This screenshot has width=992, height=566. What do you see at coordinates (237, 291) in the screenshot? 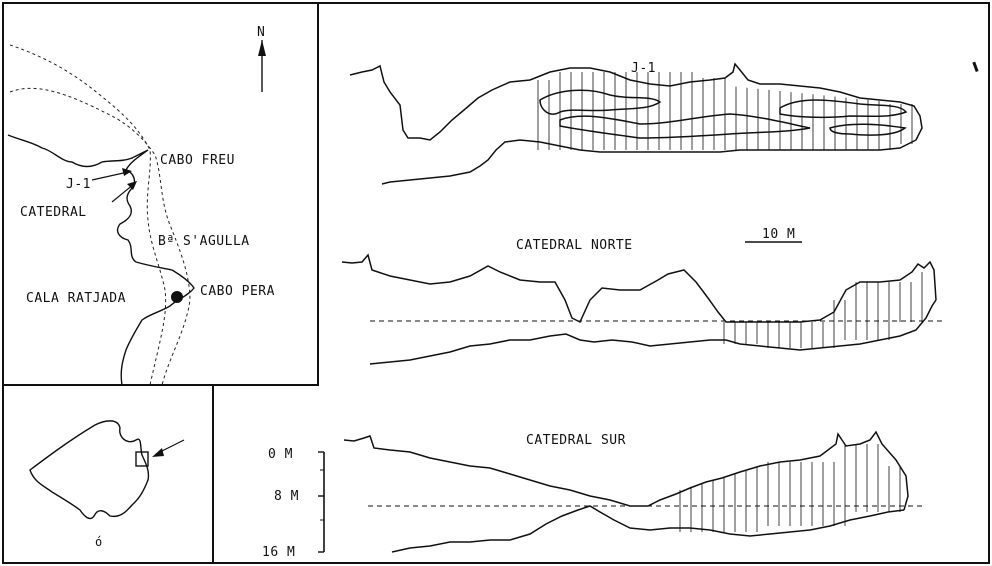
I see `label-cabo-pera: CABO PERA` at bounding box center [237, 291].